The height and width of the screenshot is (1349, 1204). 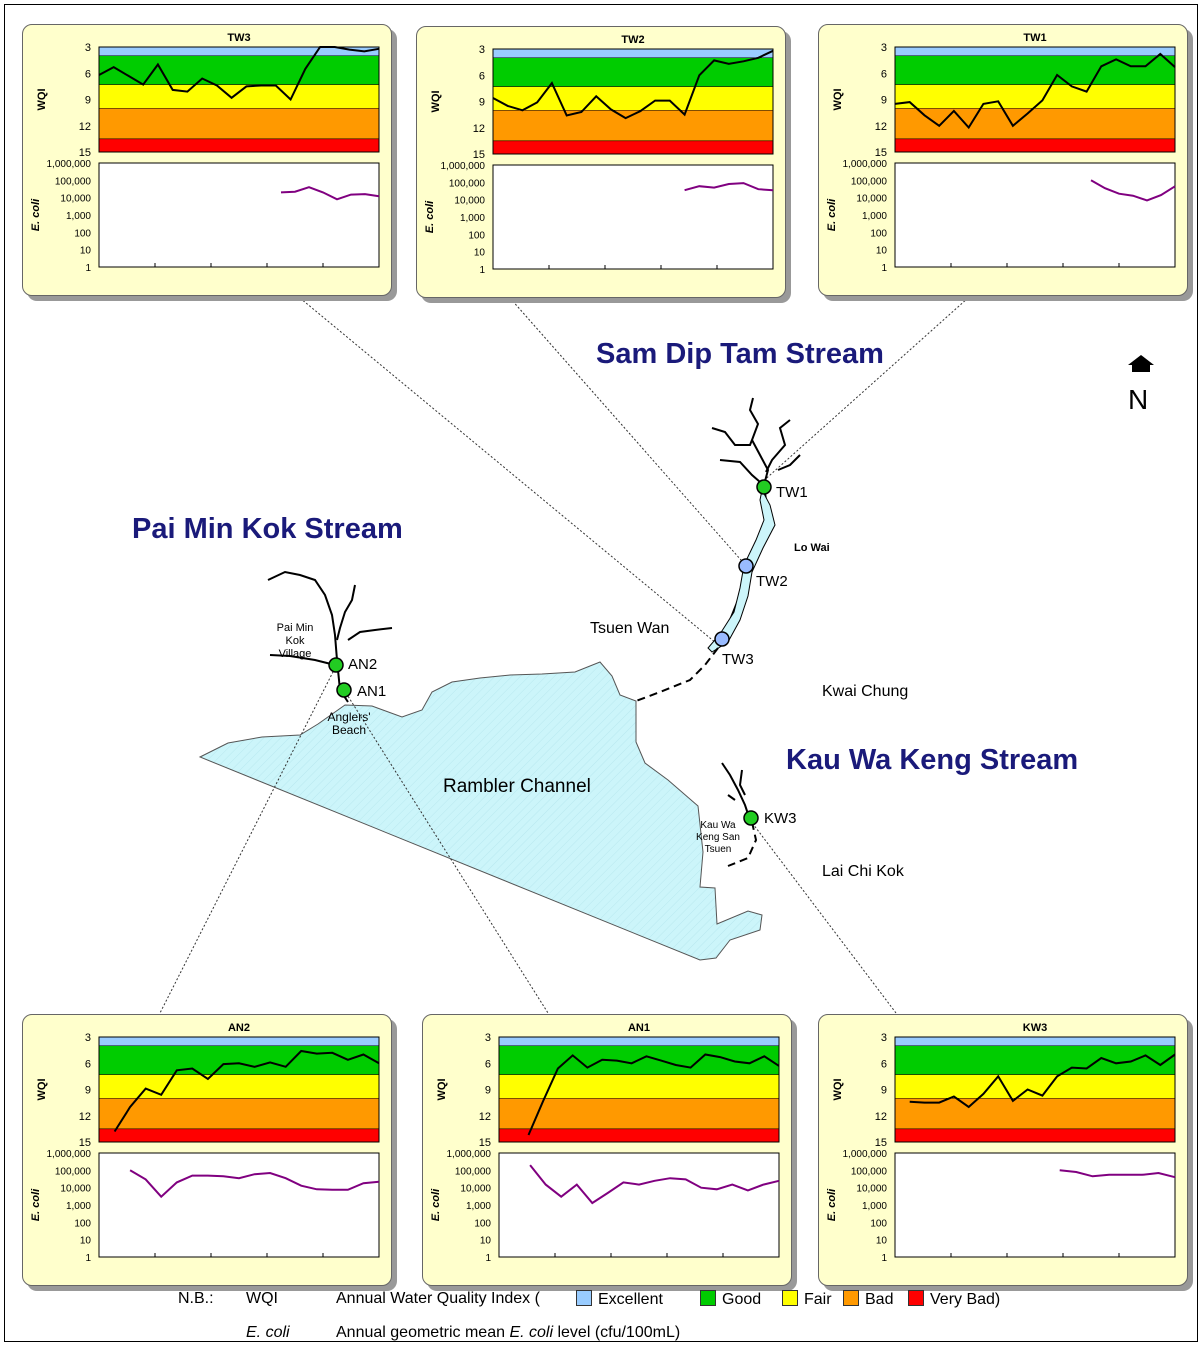 I want to click on legend-nb: N.B.:, so click(x=196, y=1298).